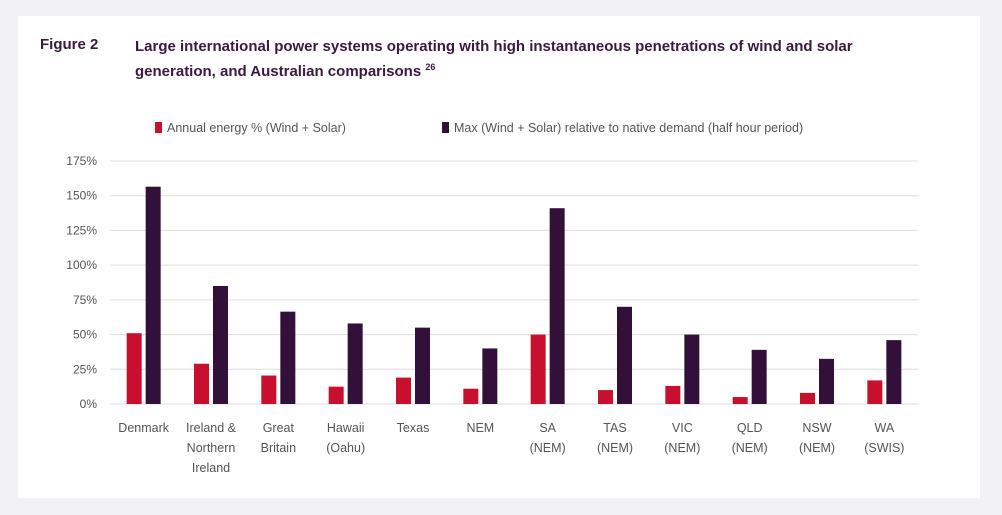  Describe the element at coordinates (884, 448) in the screenshot. I see `x-category-label: (SWIS)` at that location.